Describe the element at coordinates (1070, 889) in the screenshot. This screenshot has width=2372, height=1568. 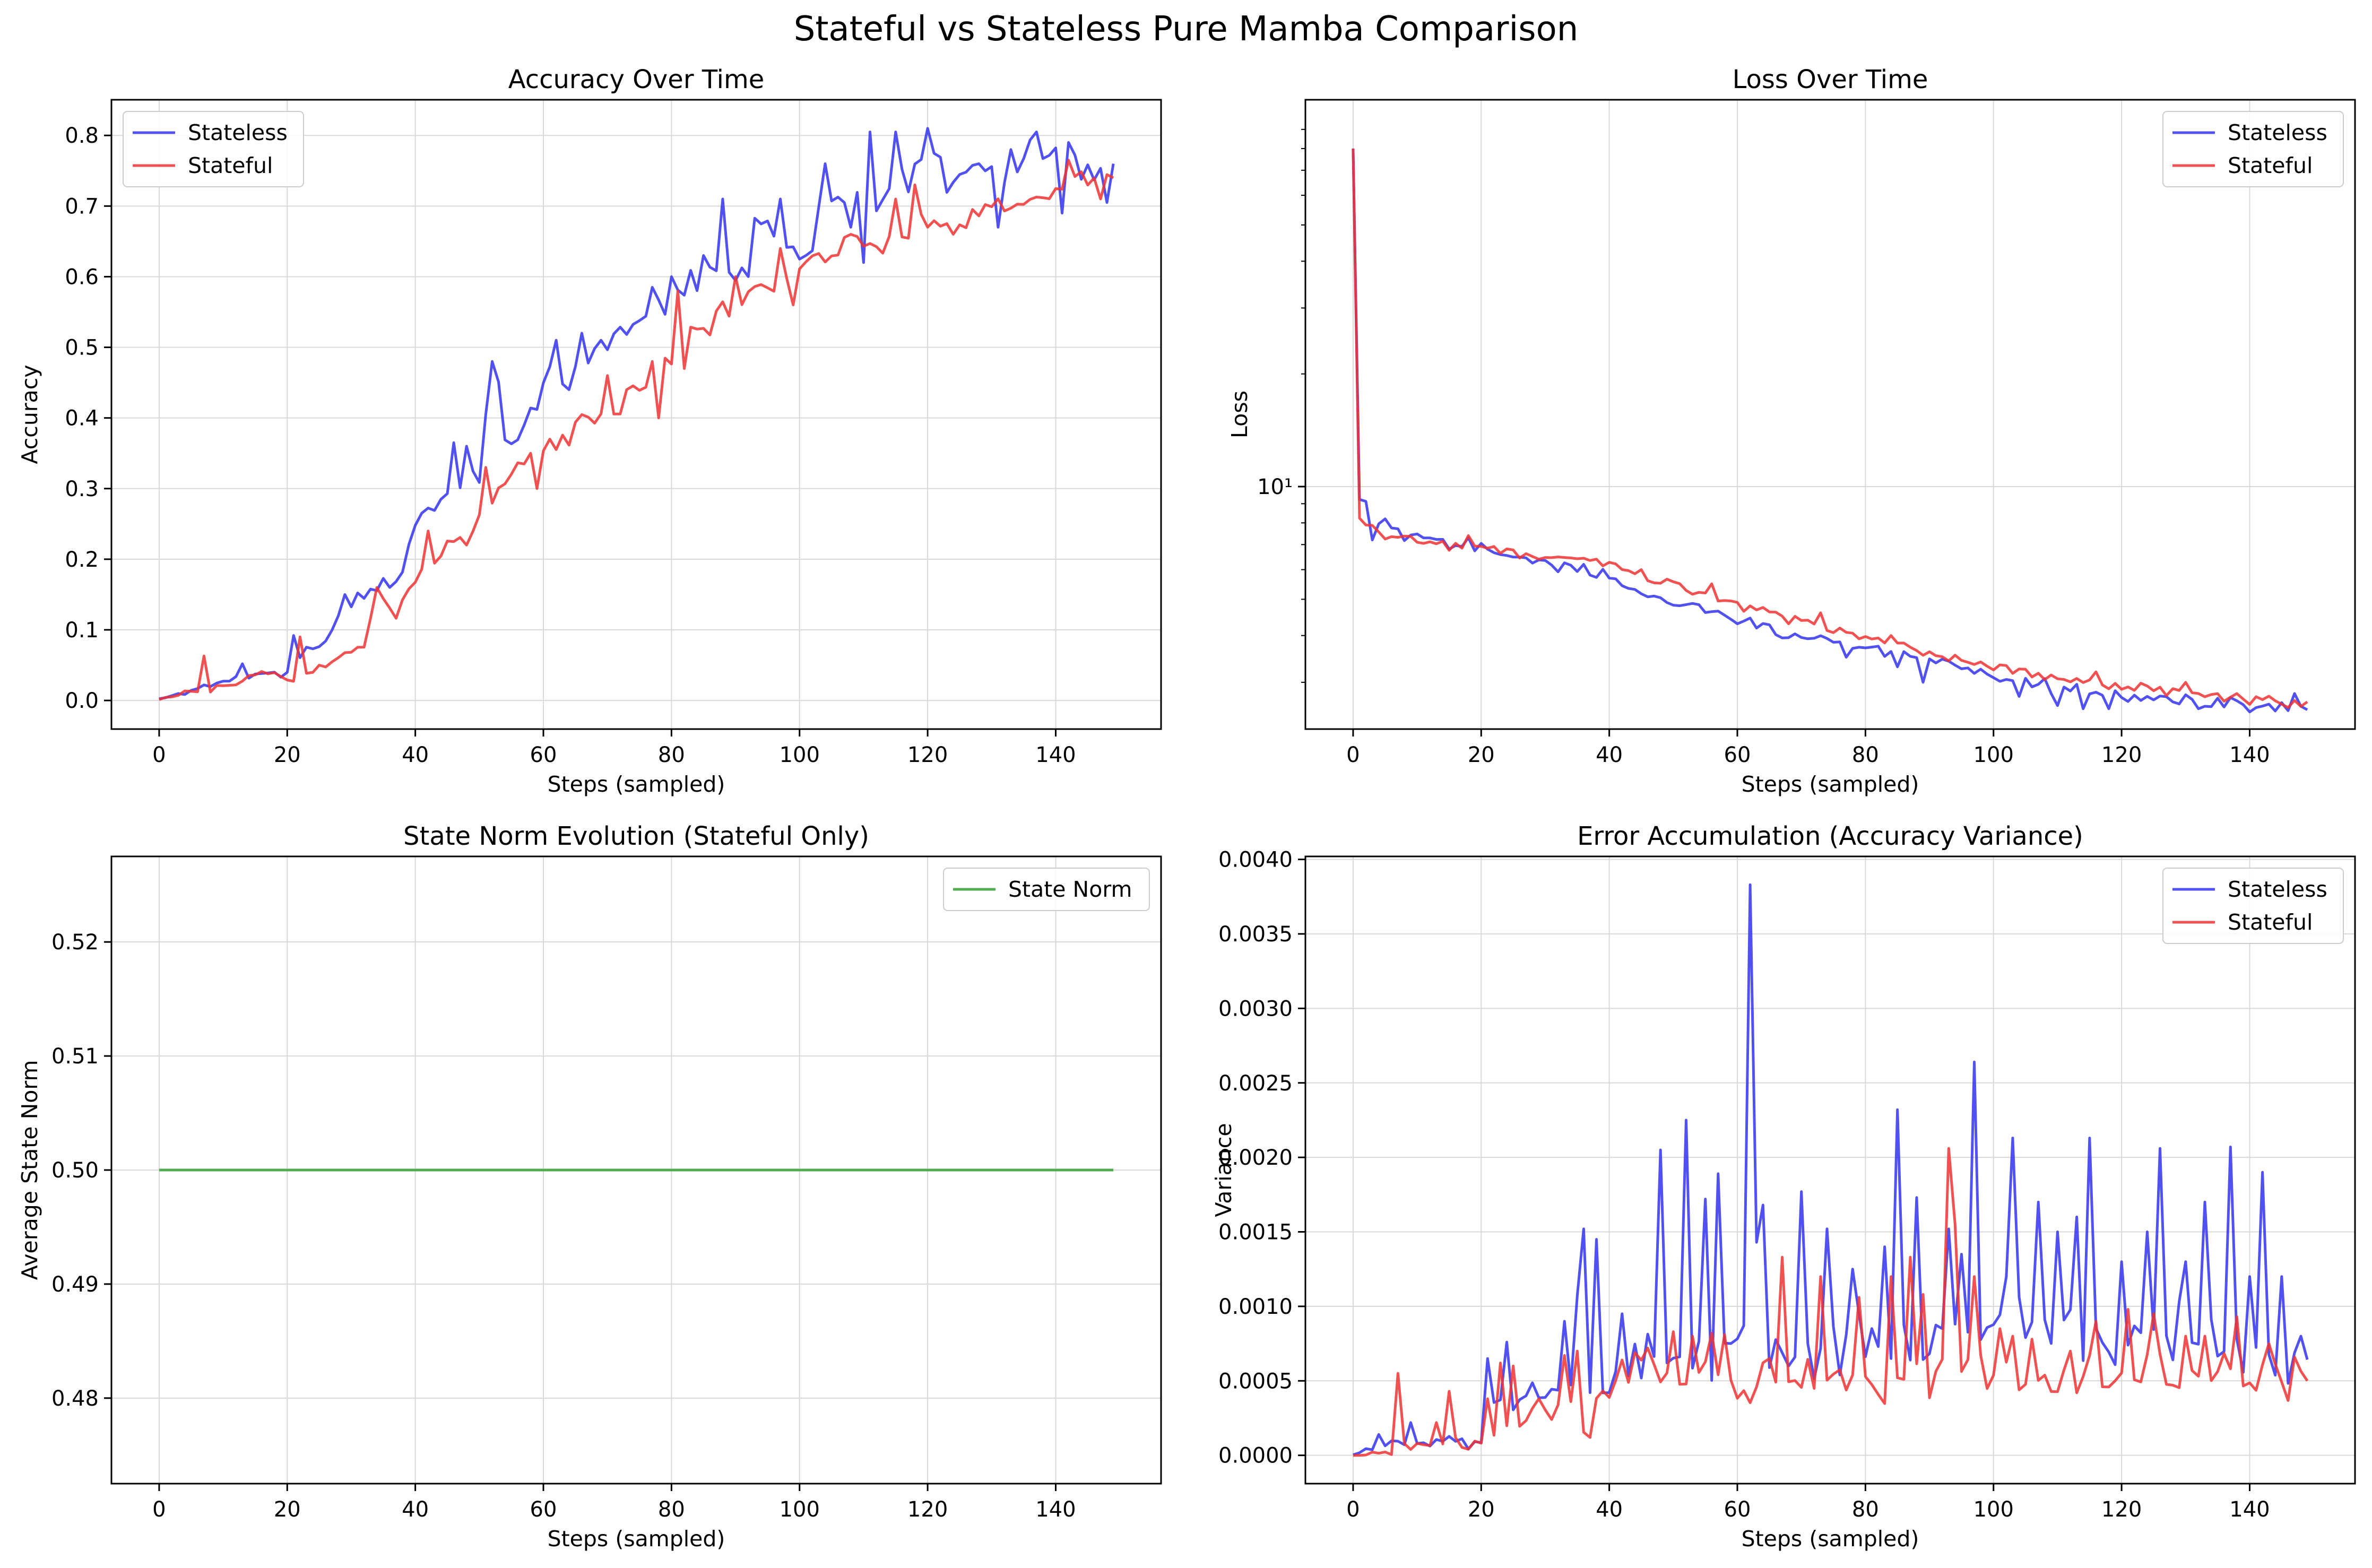
I see `legend-label: State Norm` at that location.